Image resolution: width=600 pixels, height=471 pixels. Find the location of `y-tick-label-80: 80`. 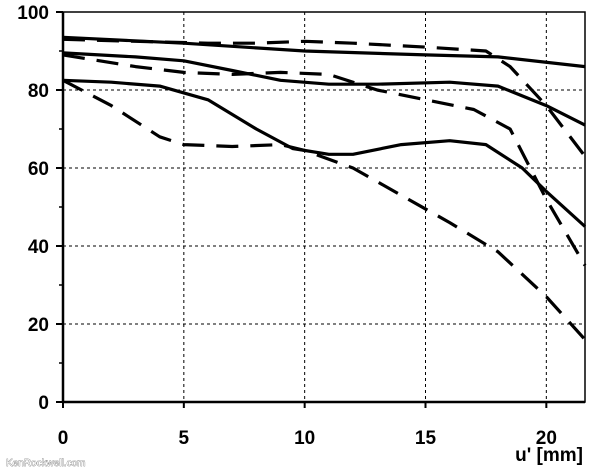

y-tick-label-80: 80 is located at coordinates (38, 91).